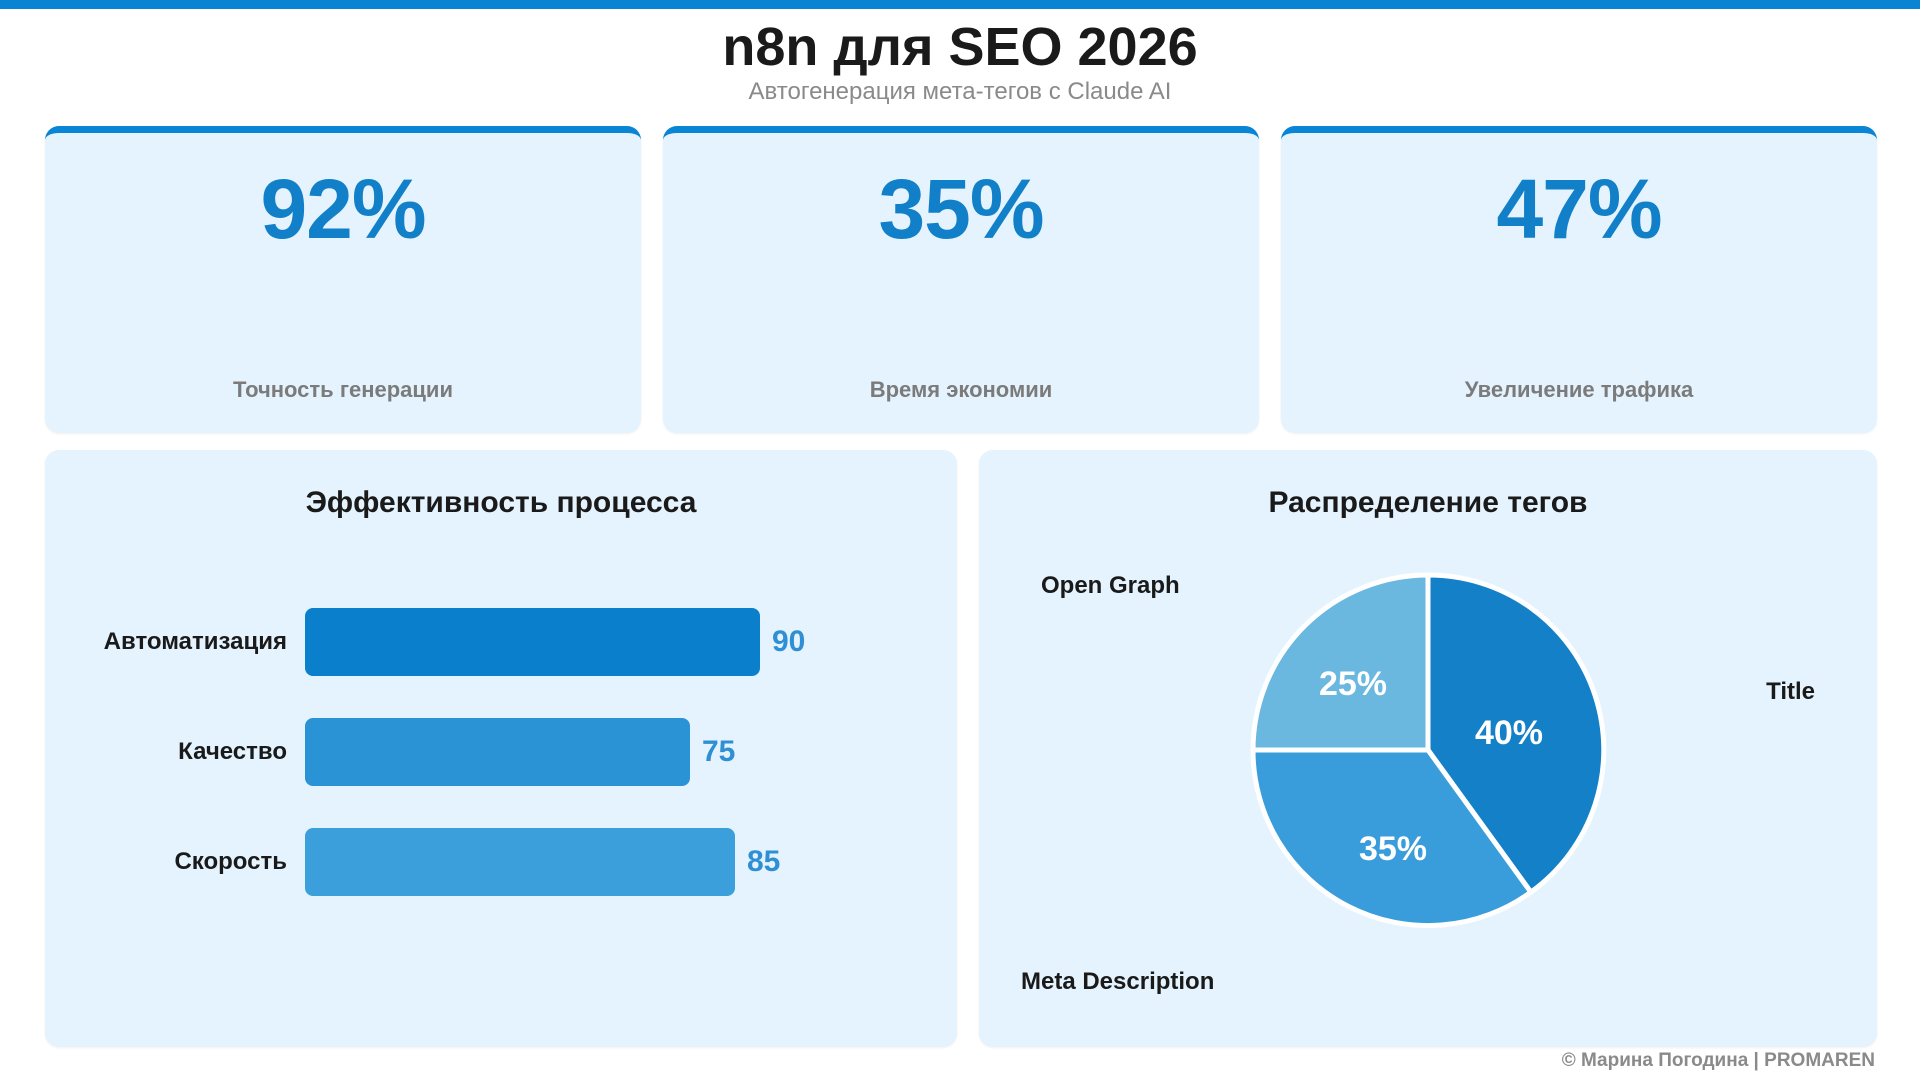 Image resolution: width=1920 pixels, height=1080 pixels. What do you see at coordinates (961, 389) in the screenshot?
I see `stat-label: Время экономии` at bounding box center [961, 389].